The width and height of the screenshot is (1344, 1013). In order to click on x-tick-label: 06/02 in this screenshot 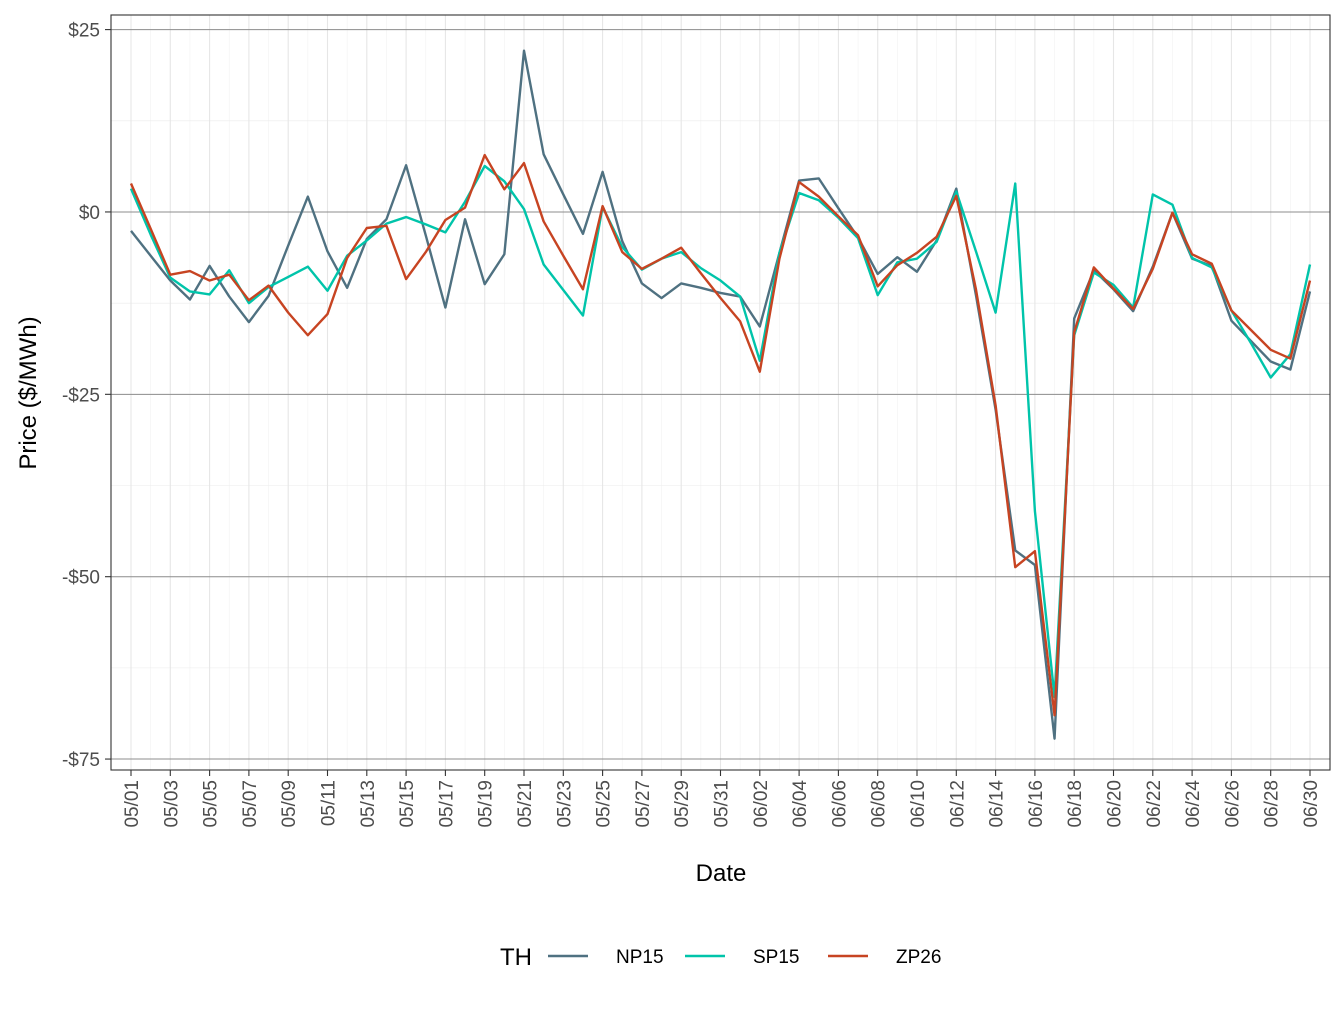, I will do `click(761, 804)`.